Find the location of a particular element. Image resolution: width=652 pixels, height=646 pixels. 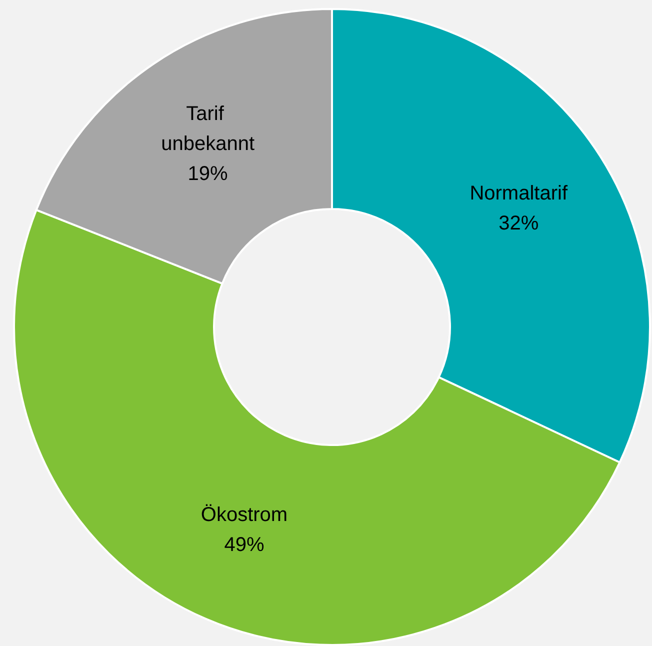

data-label: 32% is located at coordinates (518, 223).